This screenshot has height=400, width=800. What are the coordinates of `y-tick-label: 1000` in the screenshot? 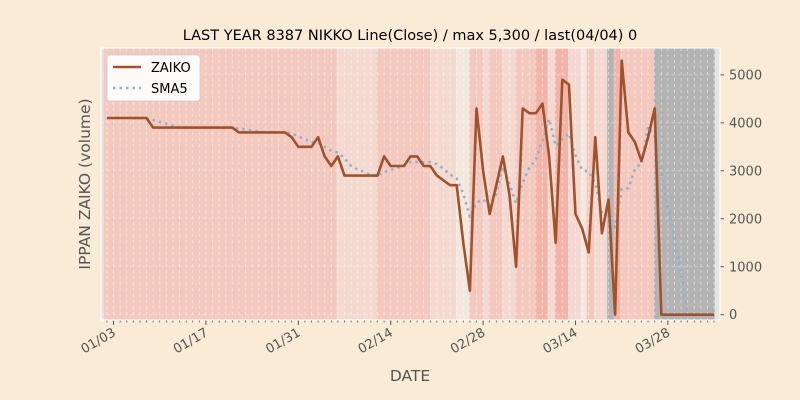 It's located at (745, 267).